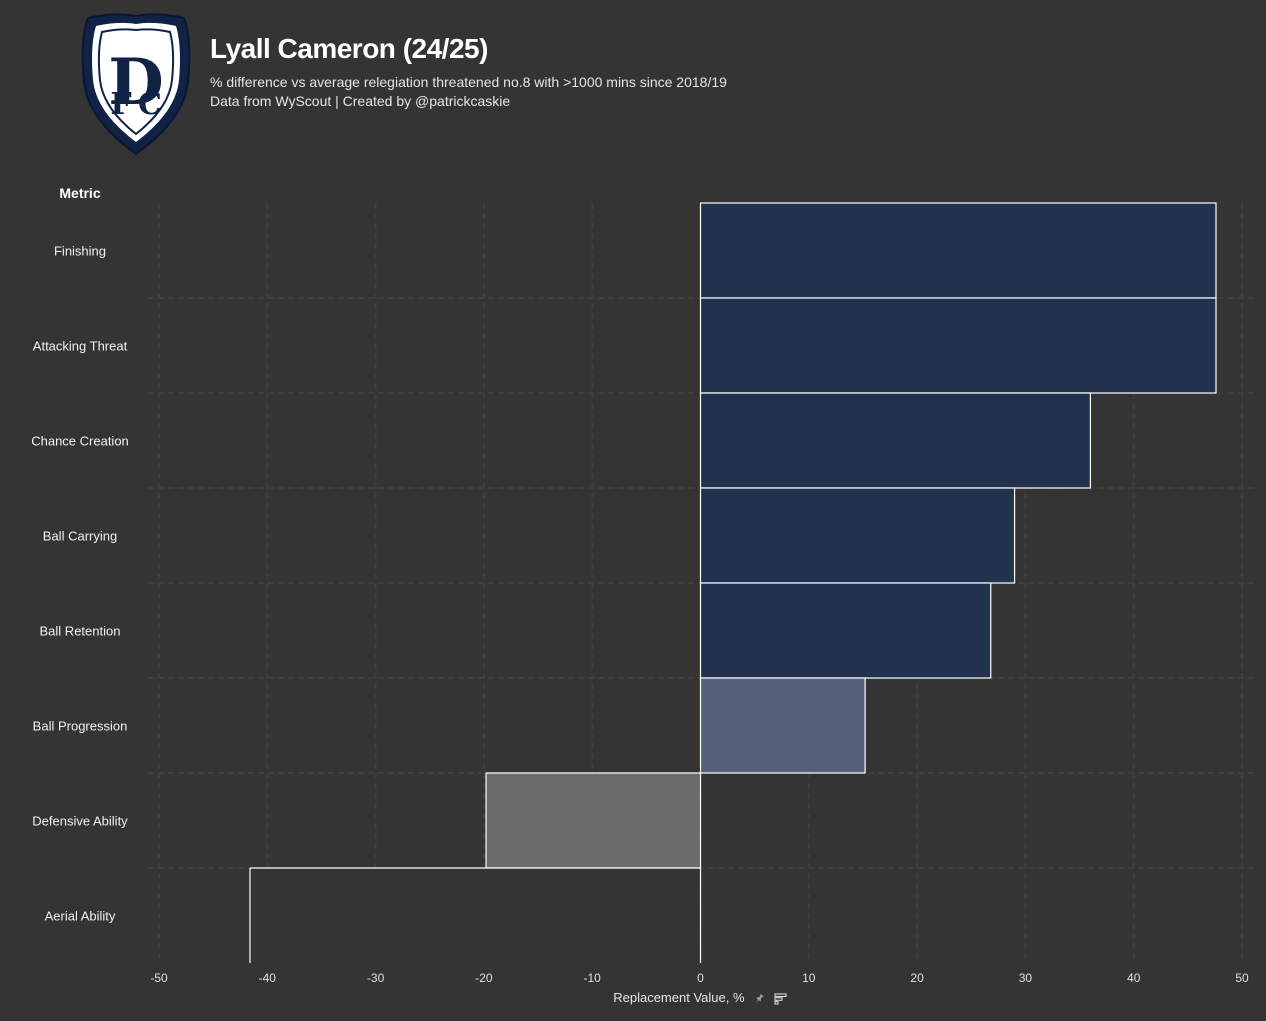  What do you see at coordinates (80, 441) in the screenshot?
I see `category-label: Chance Creation` at bounding box center [80, 441].